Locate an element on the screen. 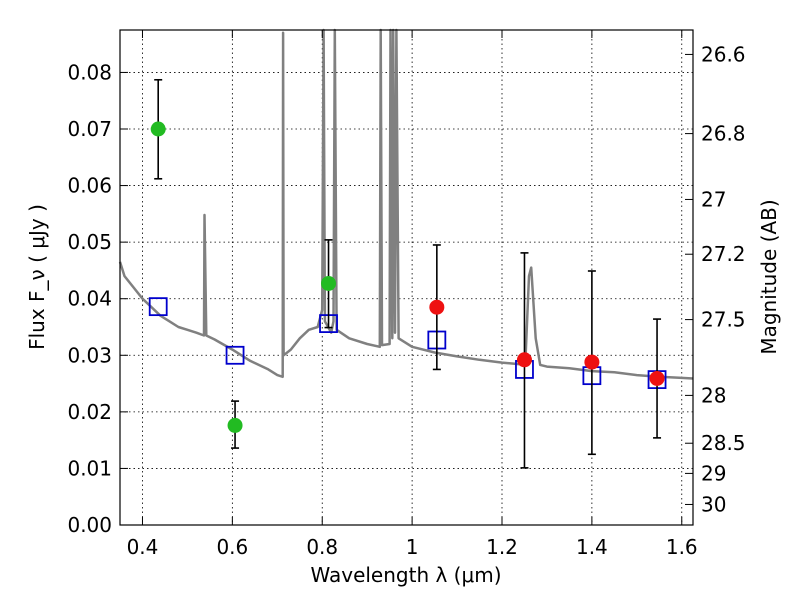  x-tick-label: 1.2 is located at coordinates (502, 547).